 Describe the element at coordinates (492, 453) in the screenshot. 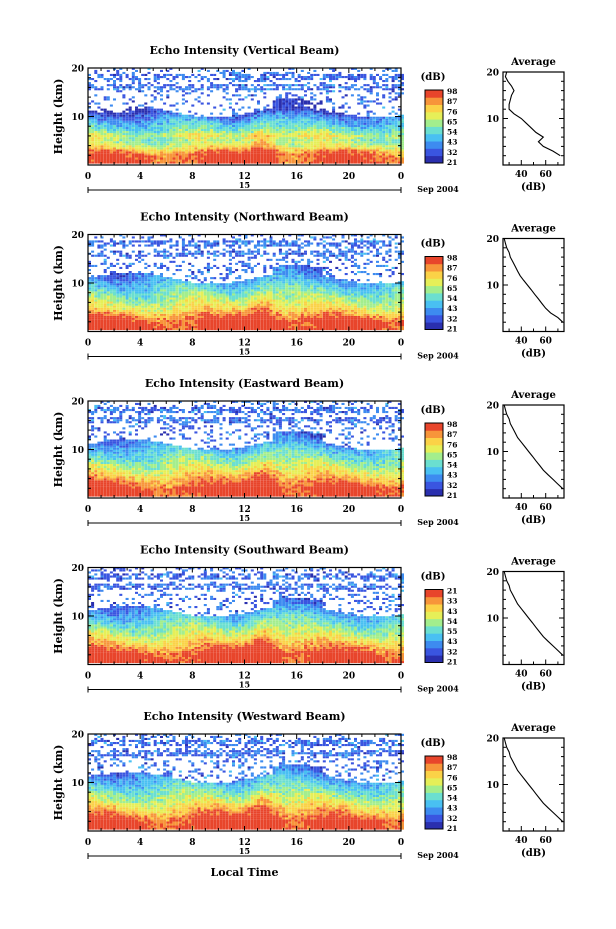

I see `average-y-tick-label: 10` at that location.